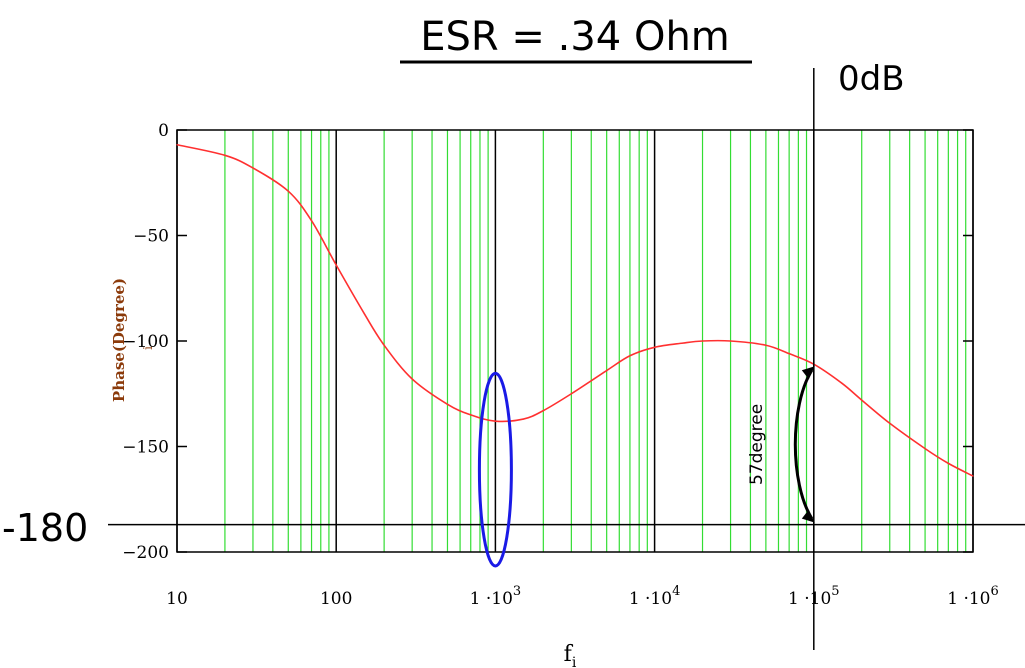 Image resolution: width=1025 pixels, height=668 pixels. Describe the element at coordinates (119, 340) in the screenshot. I see `y-axis-label: Phase(Degree)` at that location.